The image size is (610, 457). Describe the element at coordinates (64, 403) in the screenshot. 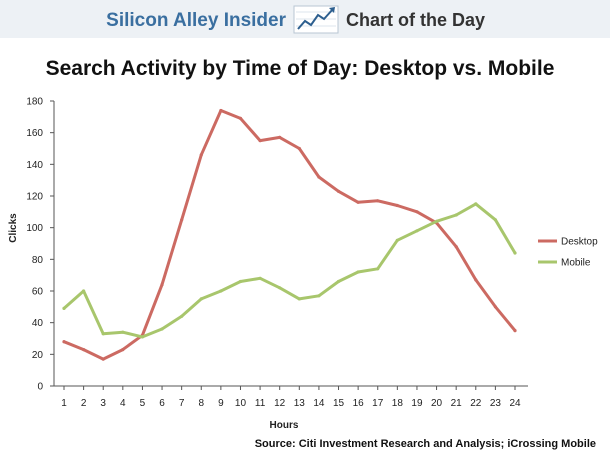

I see `x-tick-label: 1` at that location.